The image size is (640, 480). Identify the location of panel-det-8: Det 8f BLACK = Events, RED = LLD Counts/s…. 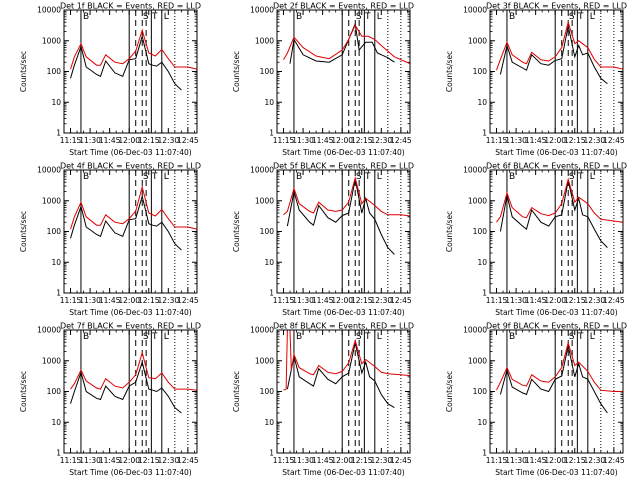
(323, 400).